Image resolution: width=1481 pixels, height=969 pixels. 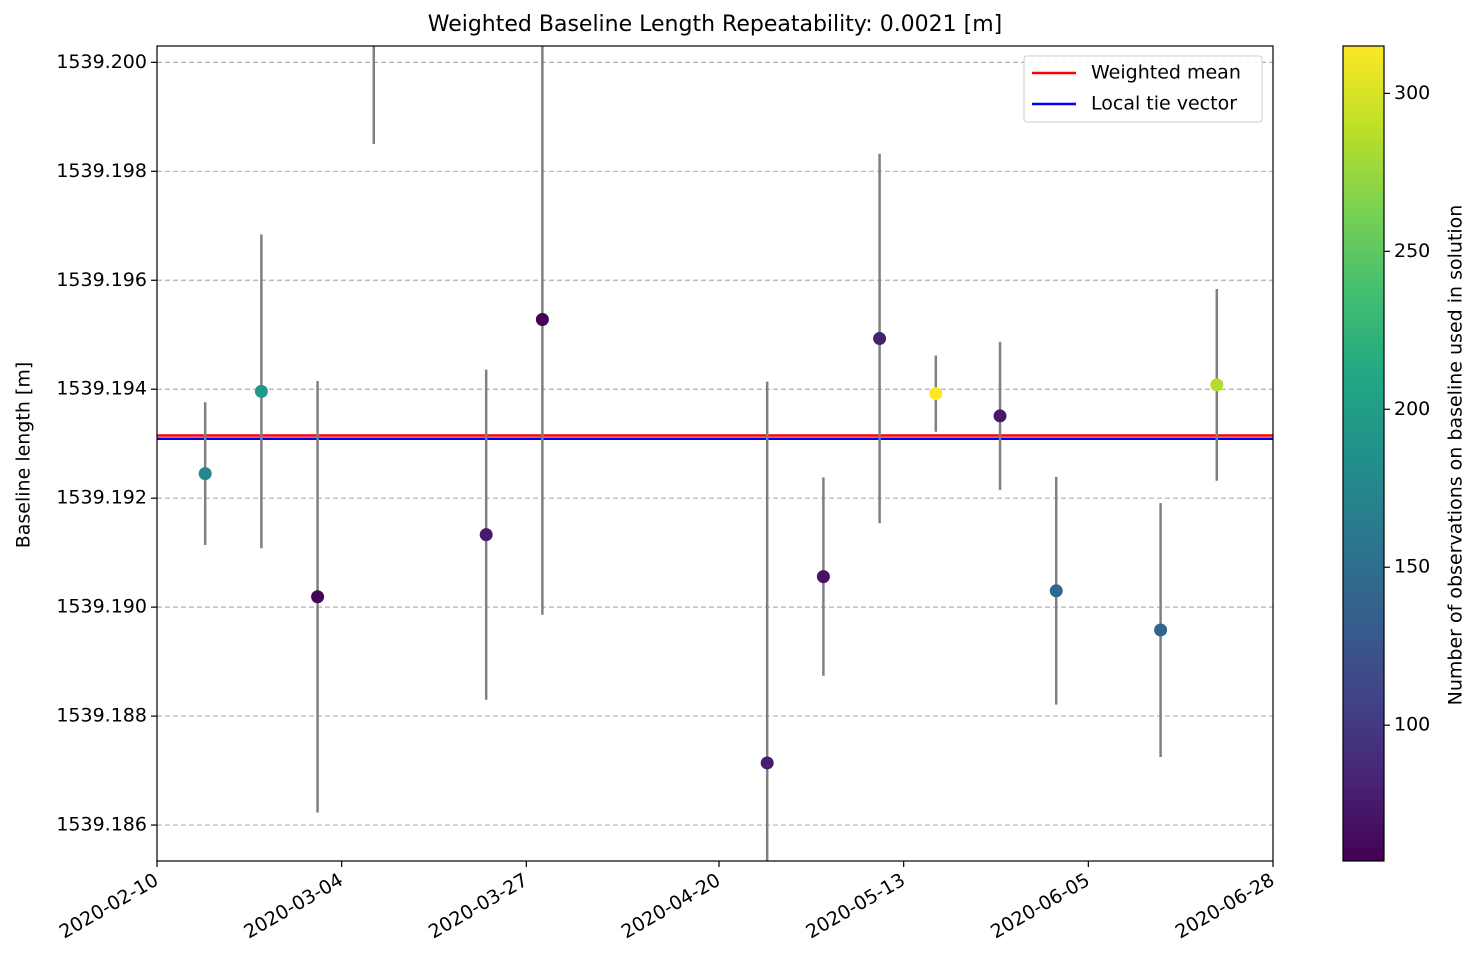 I want to click on y-tick-label: 1539.186, so click(x=101, y=825).